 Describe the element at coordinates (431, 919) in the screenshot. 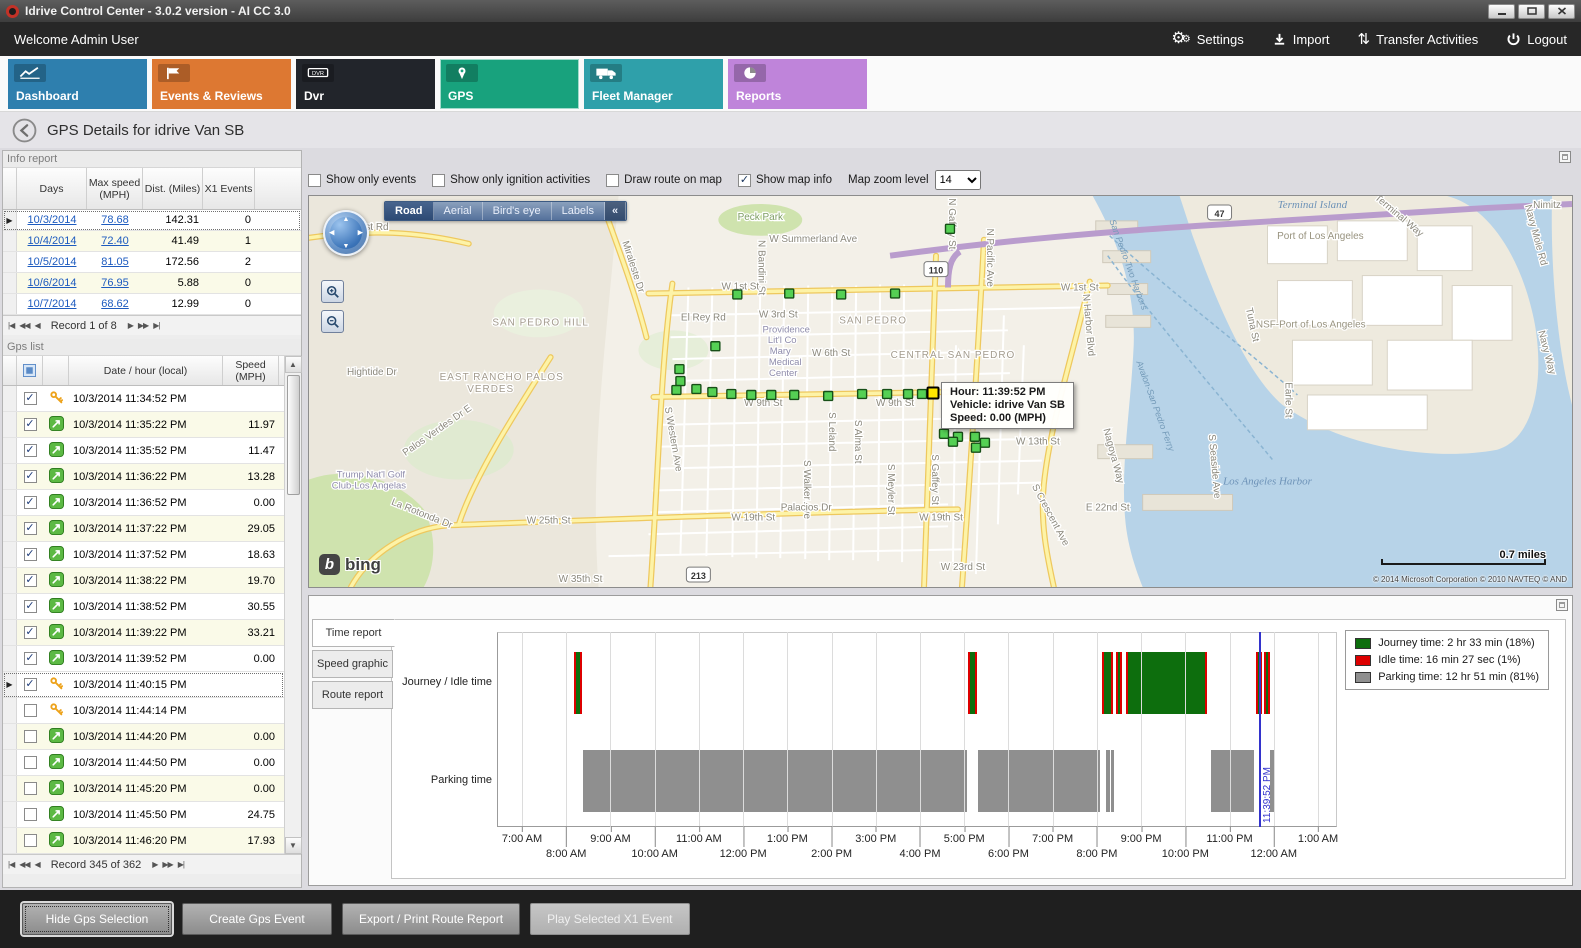

I see `export-print-route-report-button: Export / Print Route Report` at that location.